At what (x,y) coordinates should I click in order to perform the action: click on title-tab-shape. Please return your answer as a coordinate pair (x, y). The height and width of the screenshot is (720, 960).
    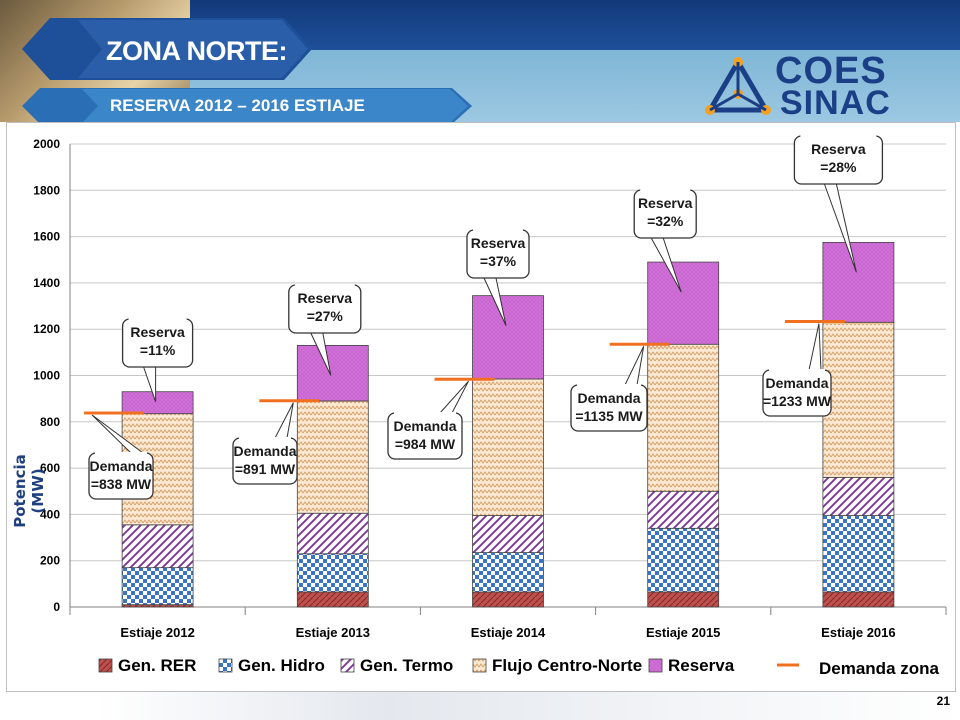
    Looking at the image, I should click on (167, 49).